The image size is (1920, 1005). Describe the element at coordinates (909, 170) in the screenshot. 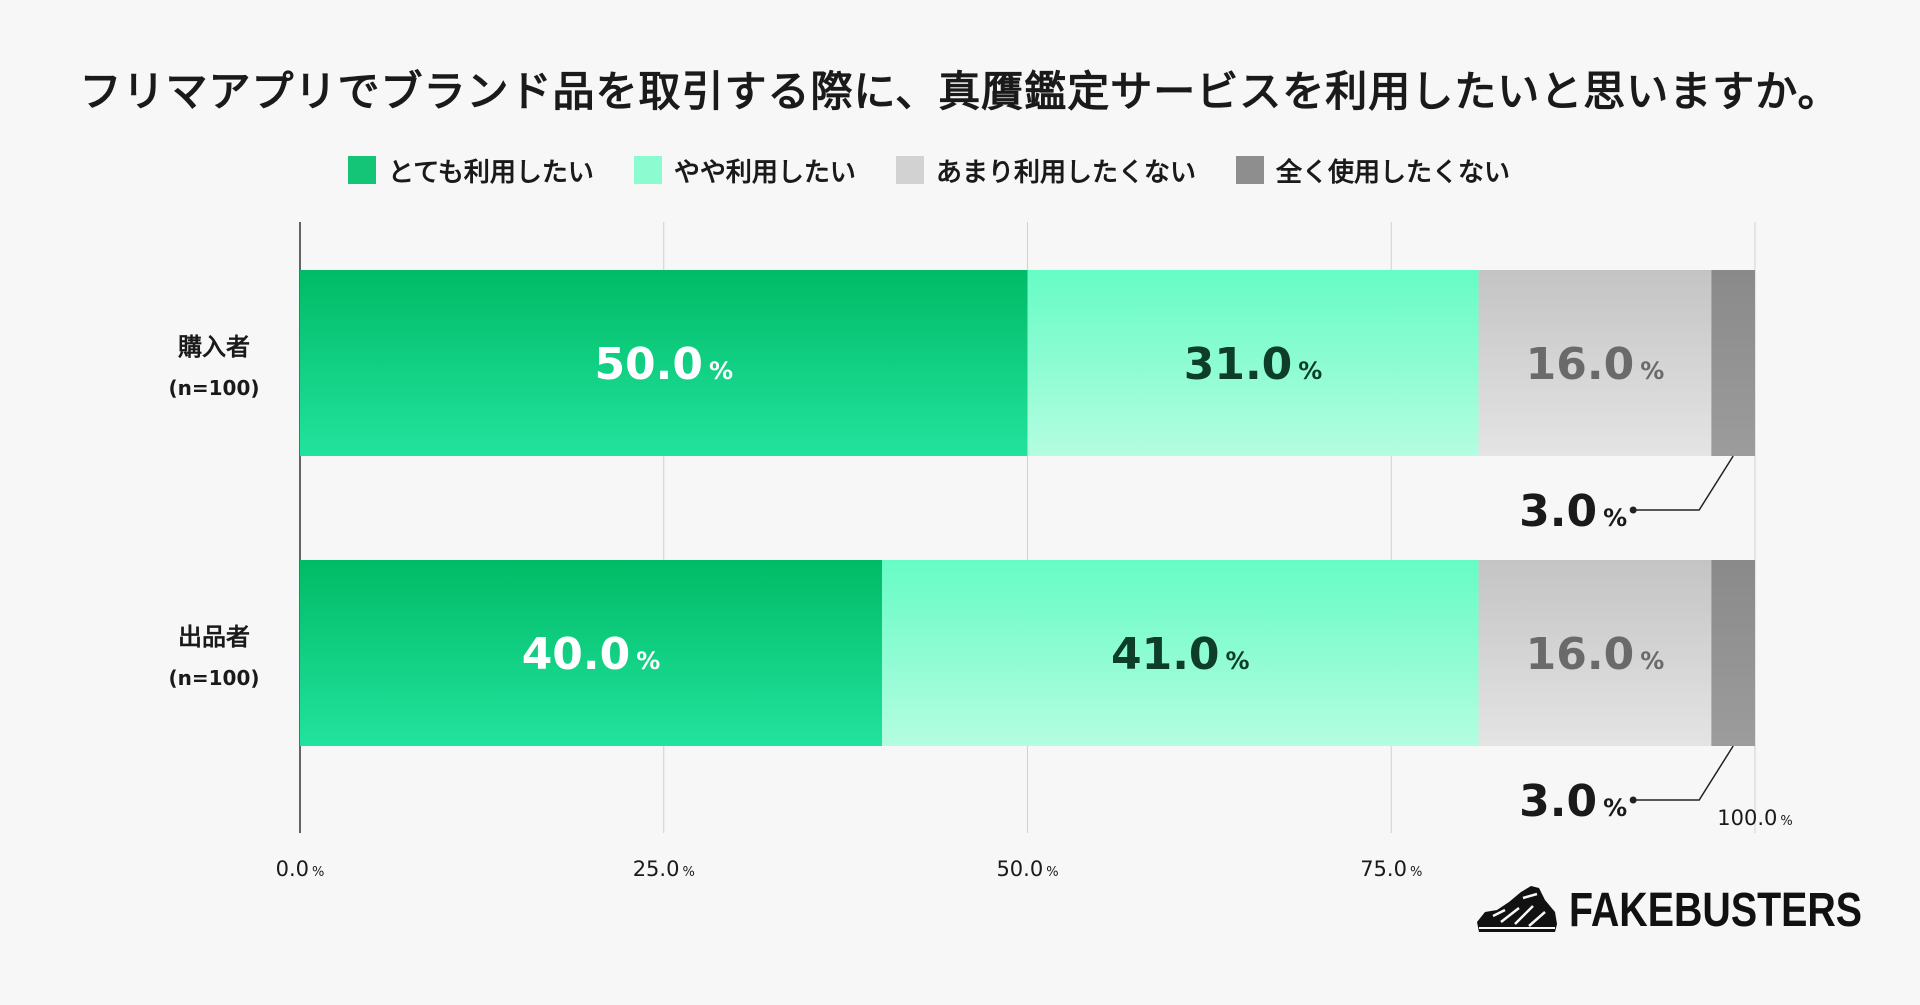

I see `legend-swatch-not-much` at that location.